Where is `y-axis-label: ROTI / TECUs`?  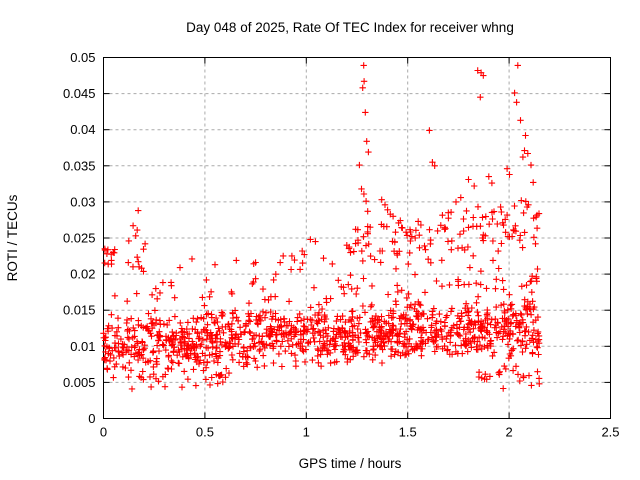
y-axis-label: ROTI / TECUs is located at coordinates (12, 237).